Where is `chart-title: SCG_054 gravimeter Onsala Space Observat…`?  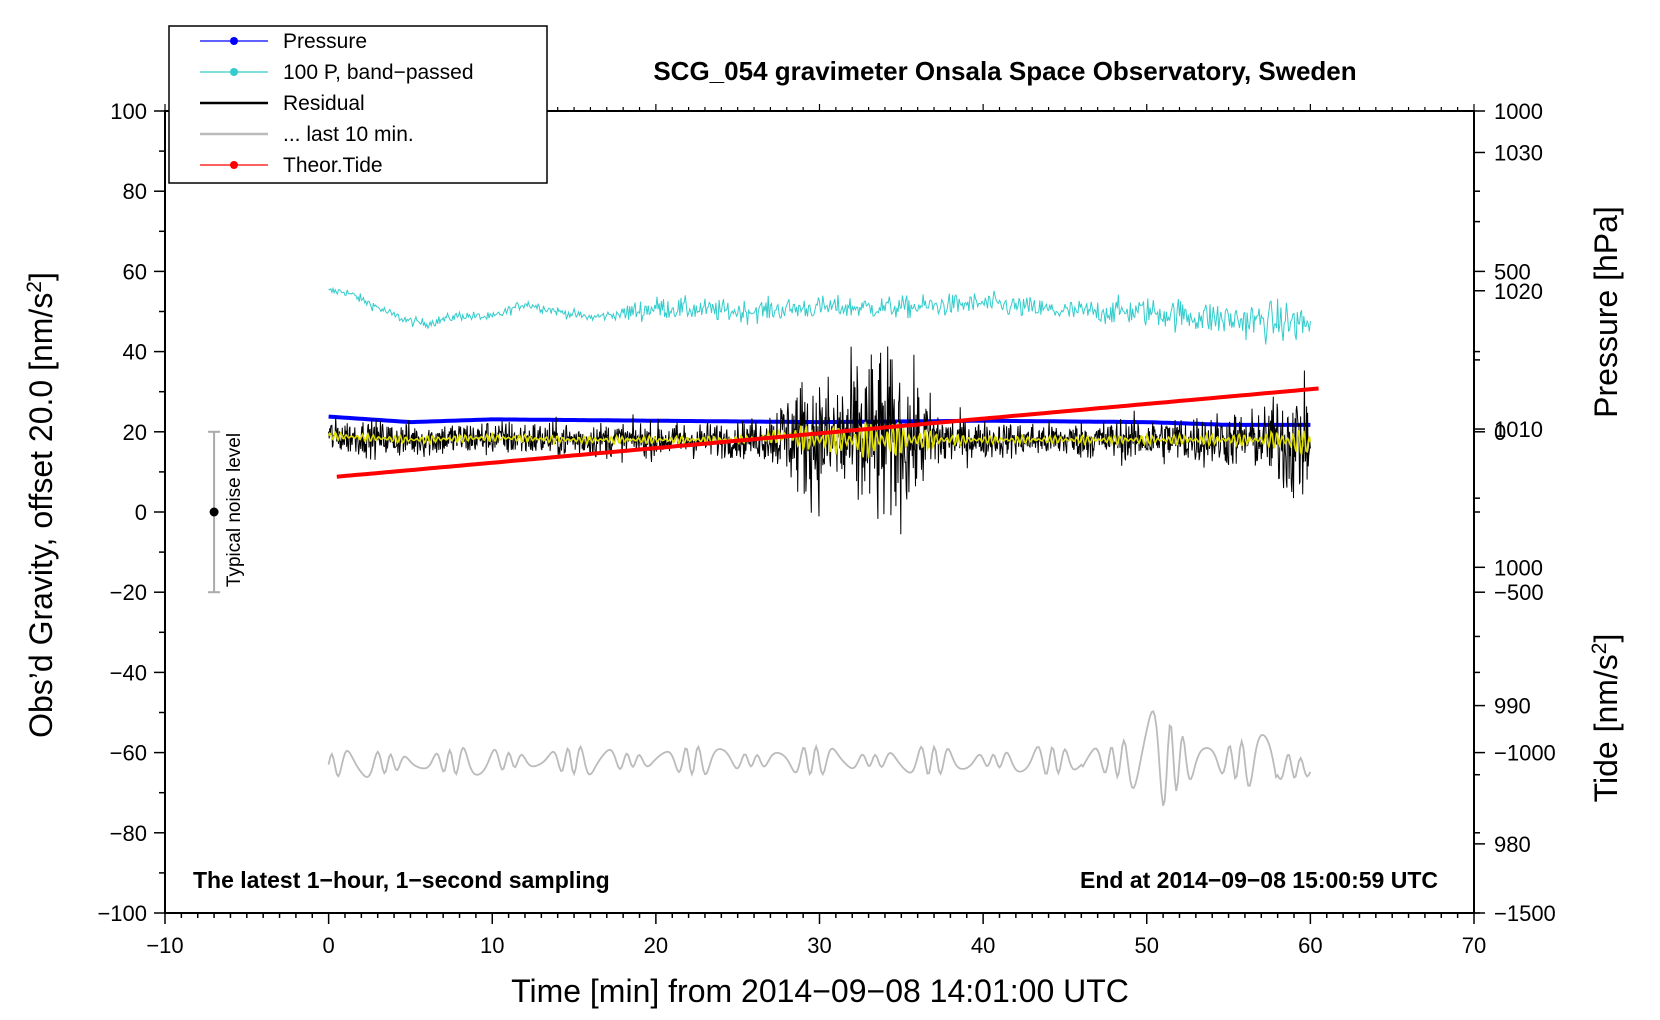 chart-title: SCG_054 gravimeter Onsala Space Observat… is located at coordinates (1004, 71).